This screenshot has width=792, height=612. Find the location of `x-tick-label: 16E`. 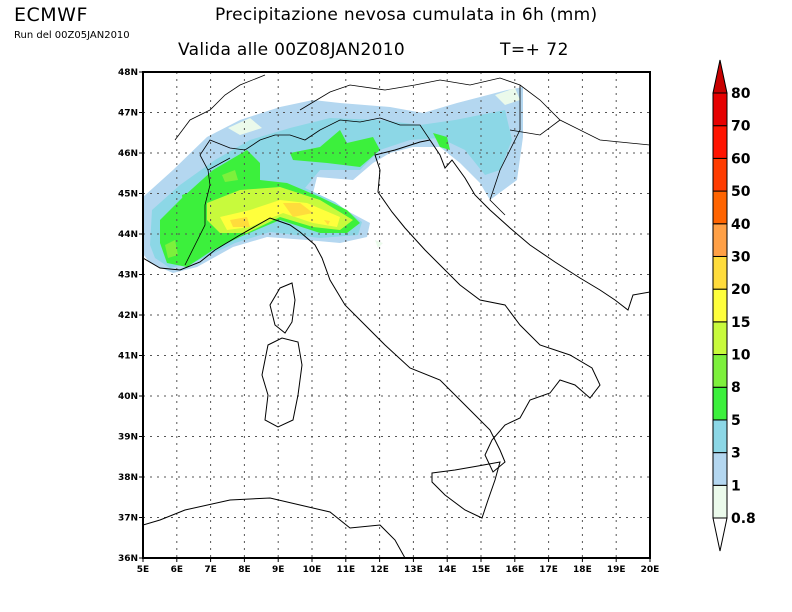

x-tick-label: 16E is located at coordinates (514, 570).